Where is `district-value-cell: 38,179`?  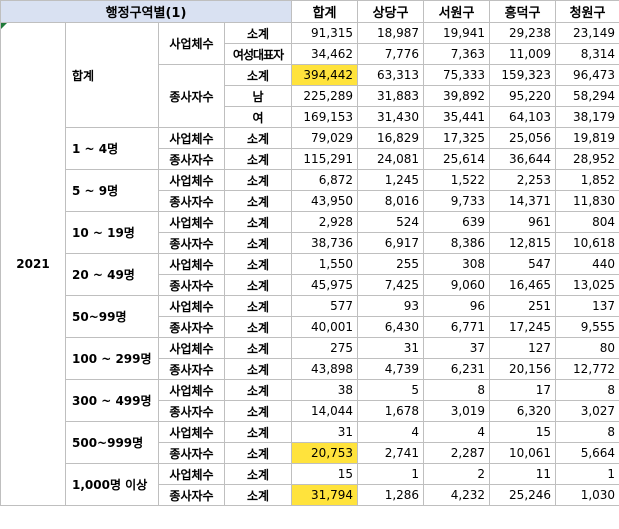
district-value-cell: 38,179 is located at coordinates (587, 117).